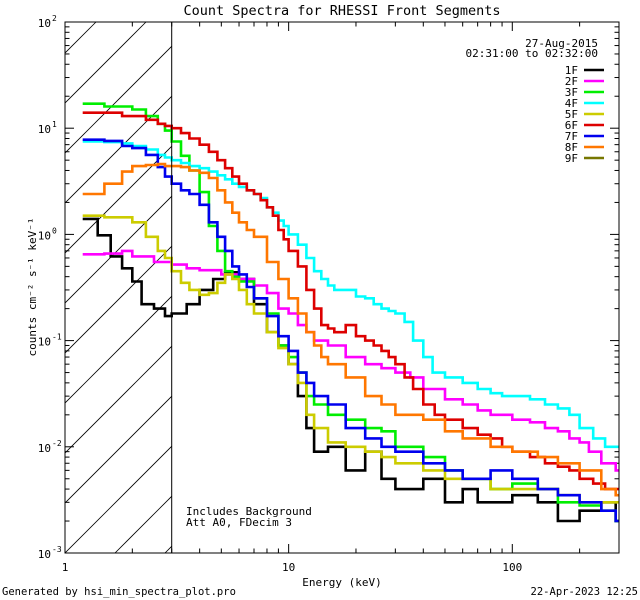 This screenshot has height=600, width=640. Describe the element at coordinates (57, 549) in the screenshot. I see `y-tick-exponent: -3` at that location.